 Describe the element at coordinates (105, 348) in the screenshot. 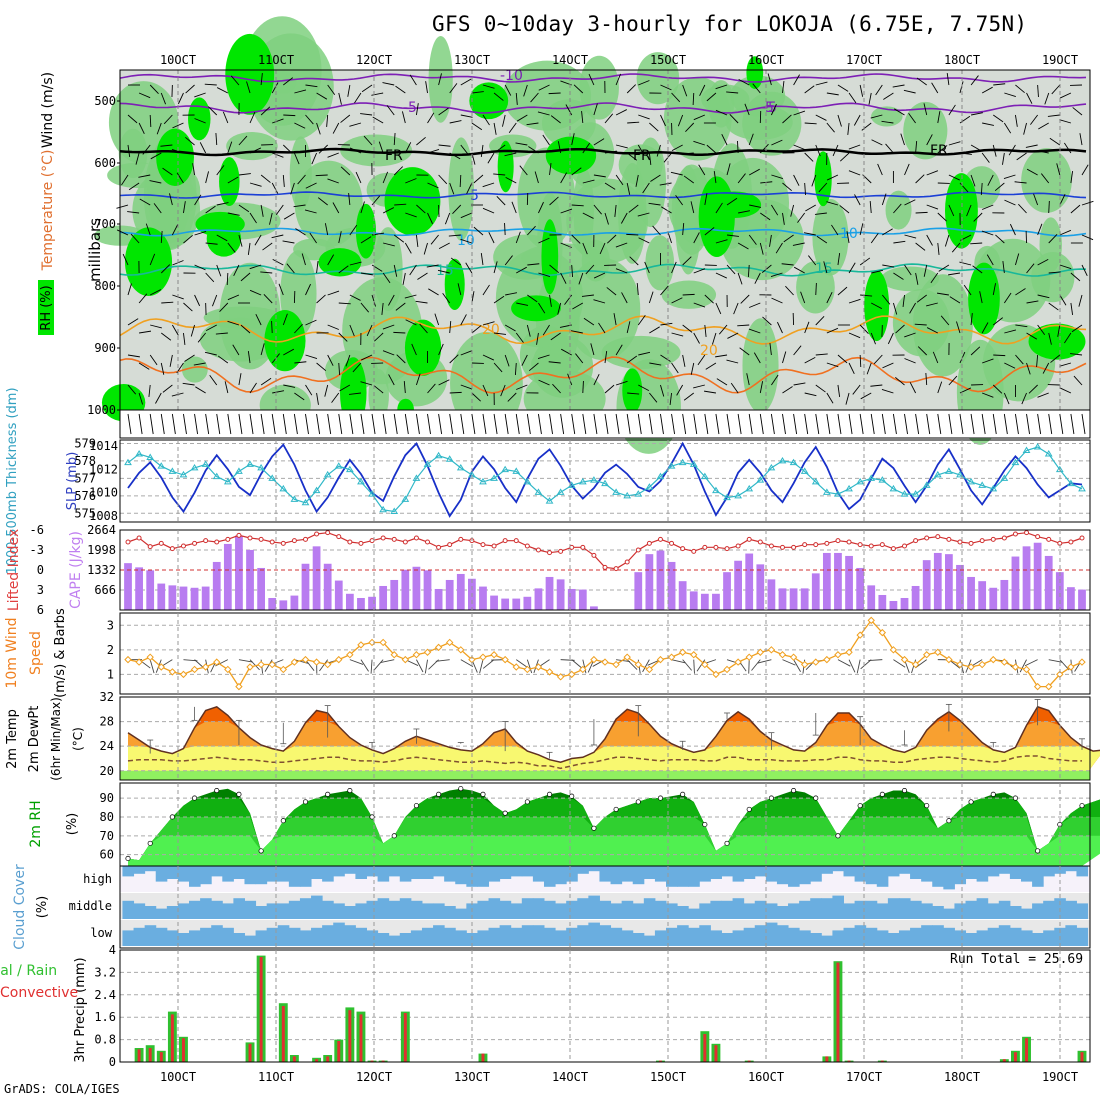

I see `y-tick-label: 900` at that location.